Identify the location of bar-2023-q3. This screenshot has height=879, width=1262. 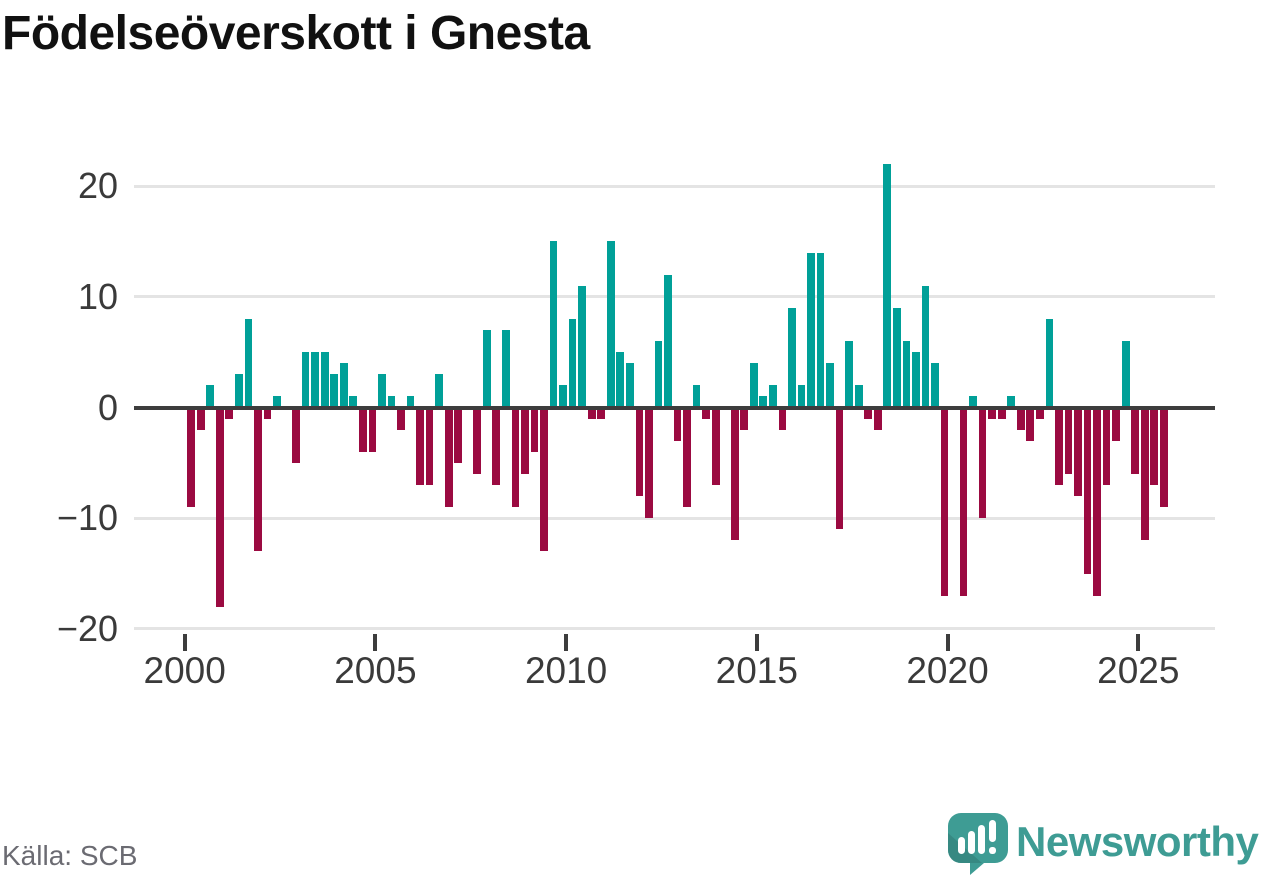
(1087, 490).